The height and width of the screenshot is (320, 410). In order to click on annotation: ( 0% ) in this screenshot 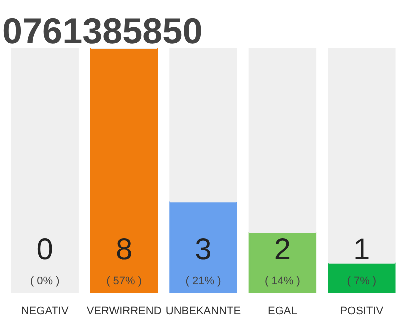, I will do `click(45, 282)`.